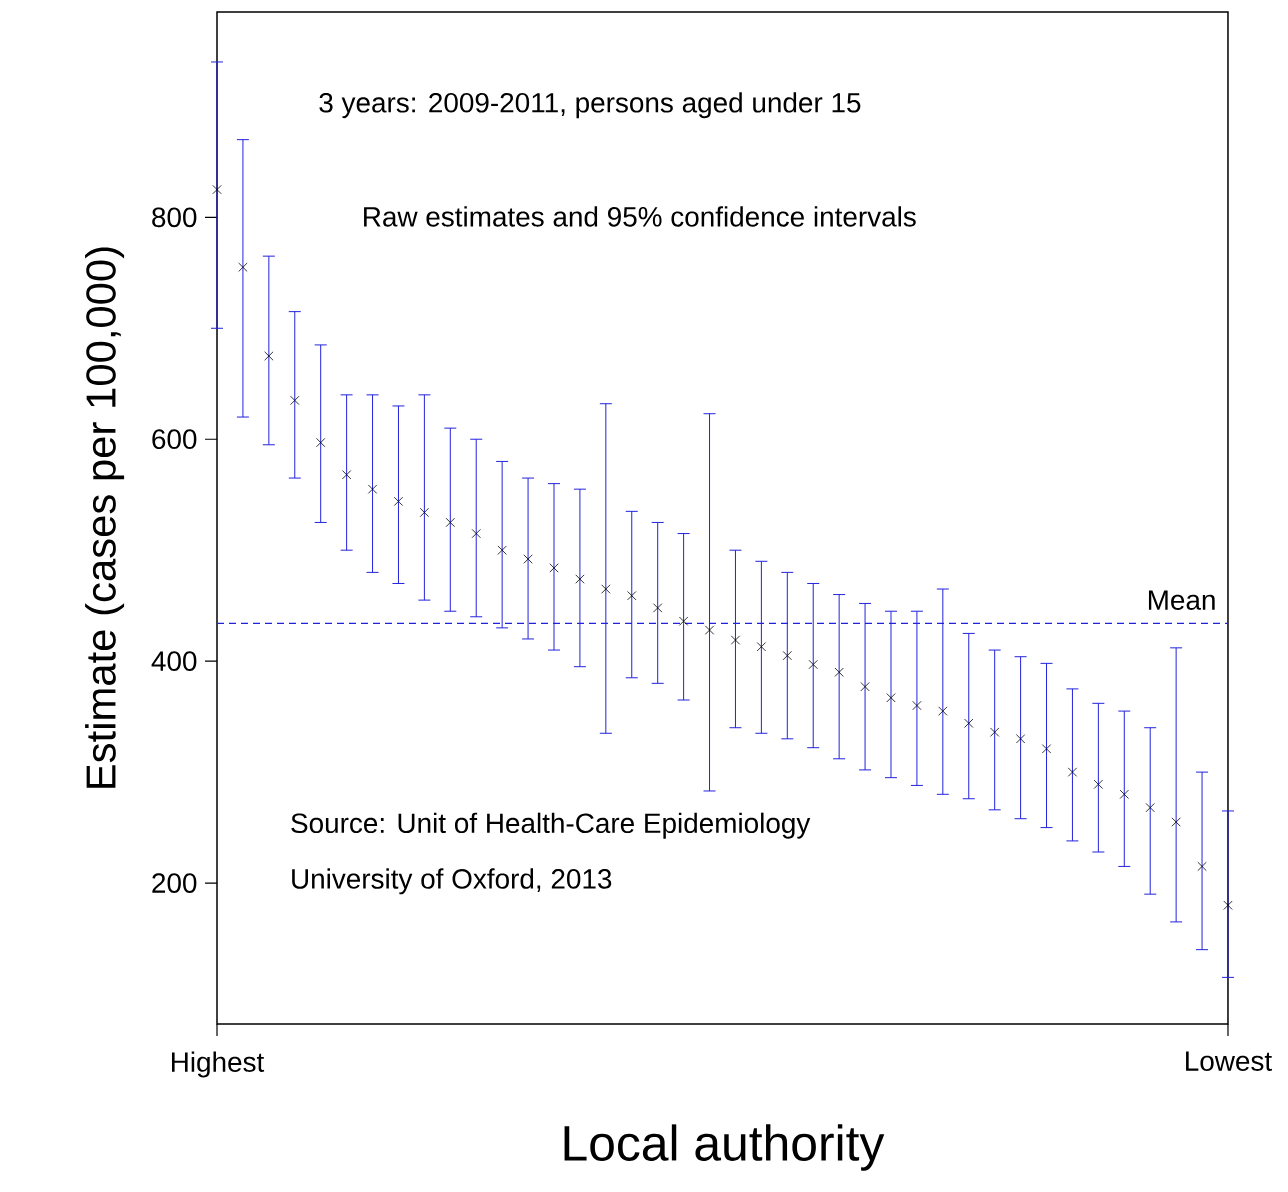 Image resolution: width=1288 pixels, height=1192 pixels. I want to click on annotation: Raw estimates and 95% confidence intervals, so click(640, 216).